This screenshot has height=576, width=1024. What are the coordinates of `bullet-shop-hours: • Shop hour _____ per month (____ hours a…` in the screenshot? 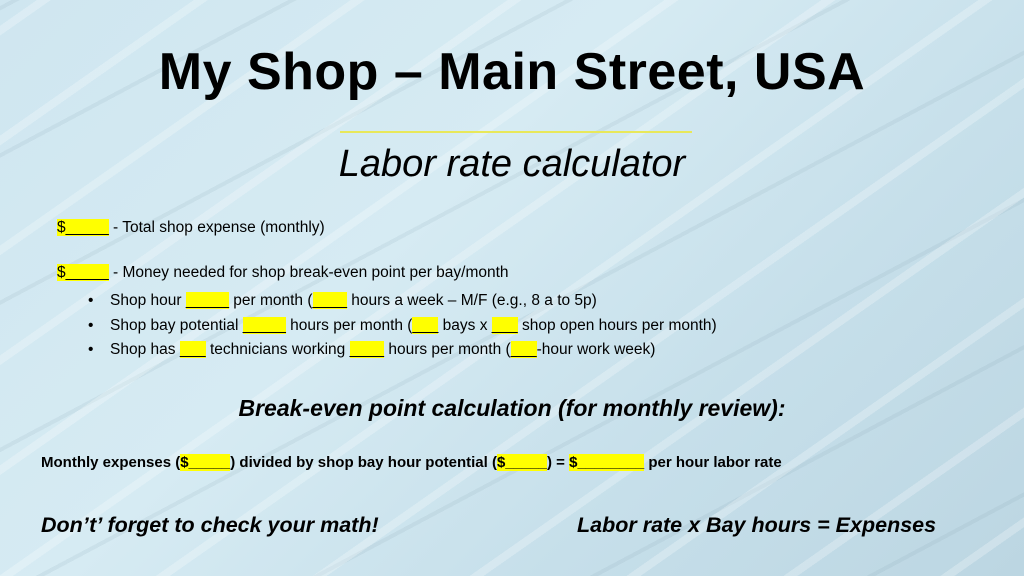 It's located at (342, 301).